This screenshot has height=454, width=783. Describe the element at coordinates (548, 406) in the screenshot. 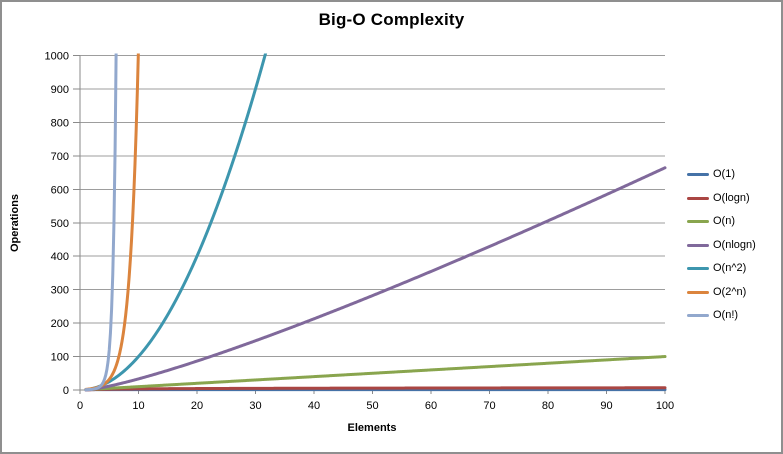

I see `x-tick-label: 80` at that location.